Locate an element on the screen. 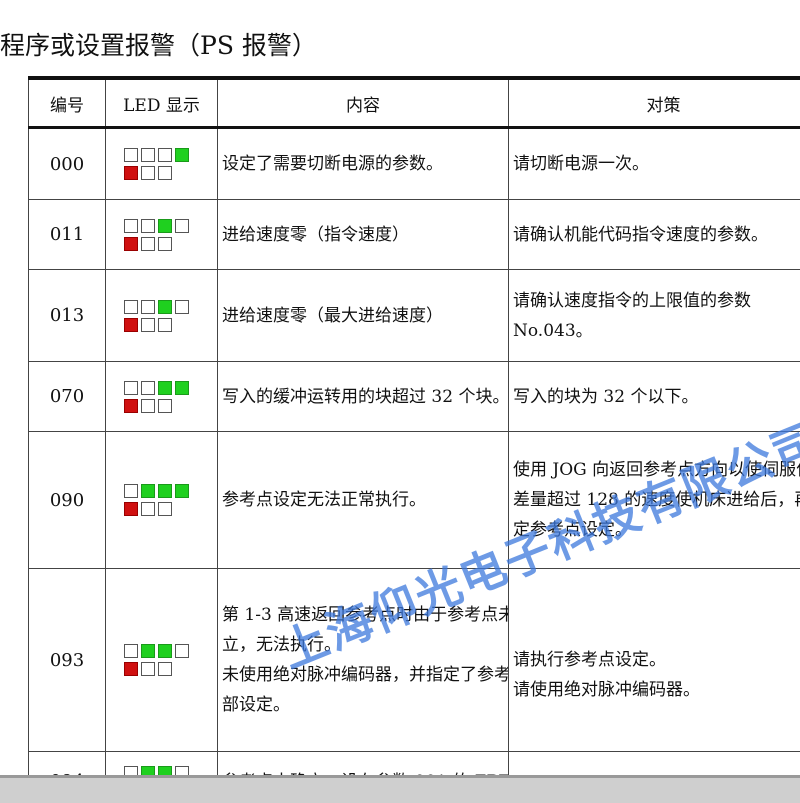 This screenshot has width=800, height=803. content-cell: 进给速度零（最大进给速度） is located at coordinates (363, 316).